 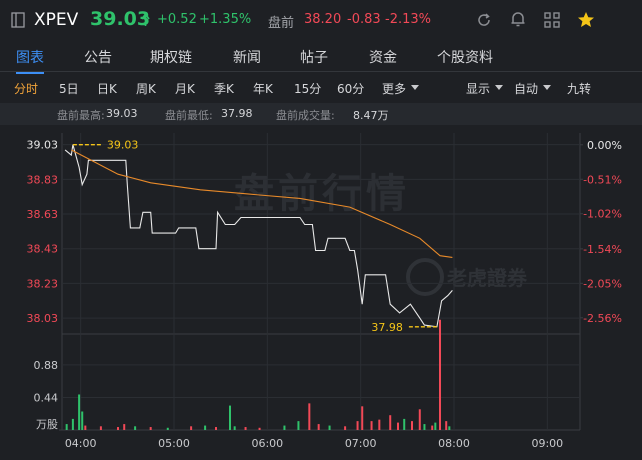 What do you see at coordinates (18, 20) in the screenshot?
I see `menu-icon` at bounding box center [18, 20].